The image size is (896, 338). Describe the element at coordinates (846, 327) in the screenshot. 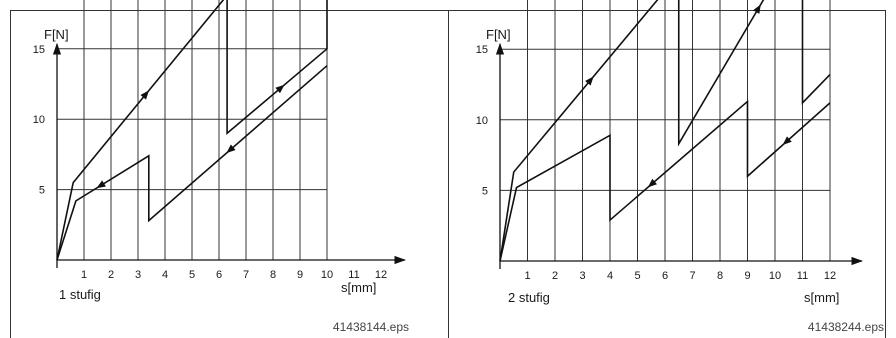

I see `file-label: 41438244.eps` at that location.